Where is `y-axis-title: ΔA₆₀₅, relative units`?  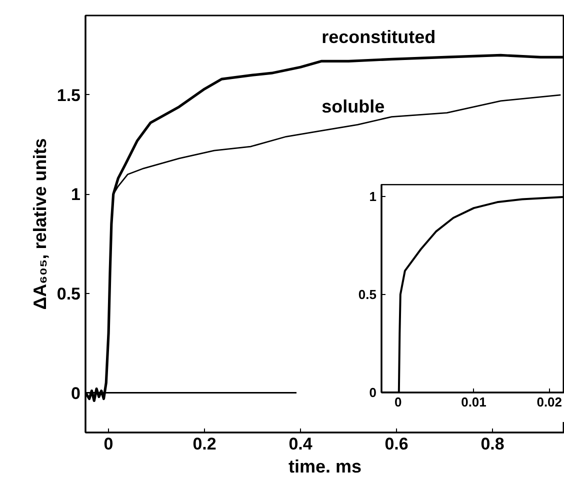 y-axis-title: ΔA₆₀₅, relative units is located at coordinates (40, 224).